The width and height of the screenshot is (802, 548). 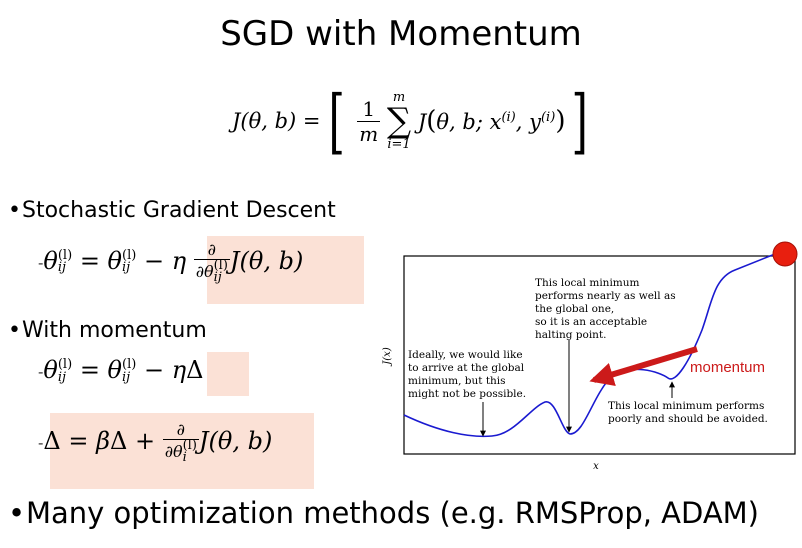 I want to click on momentum-arrow, so click(x=643, y=366).